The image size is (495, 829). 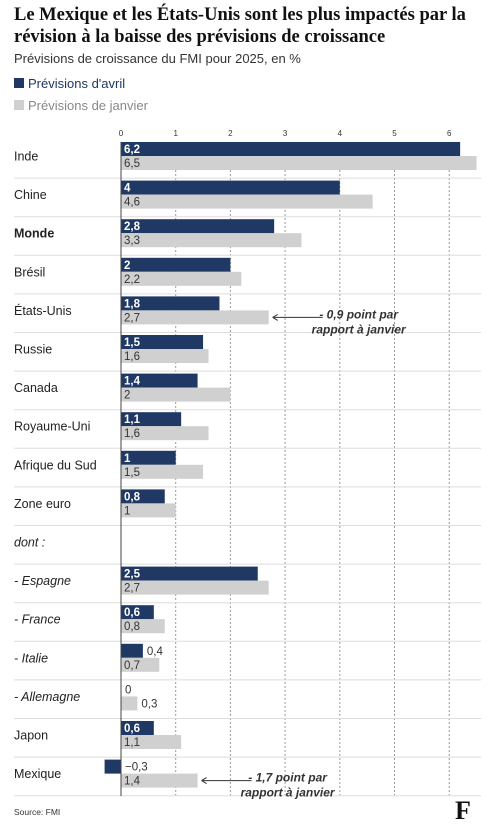 I want to click on category-label-espagne: - Espagne, so click(x=42, y=581).